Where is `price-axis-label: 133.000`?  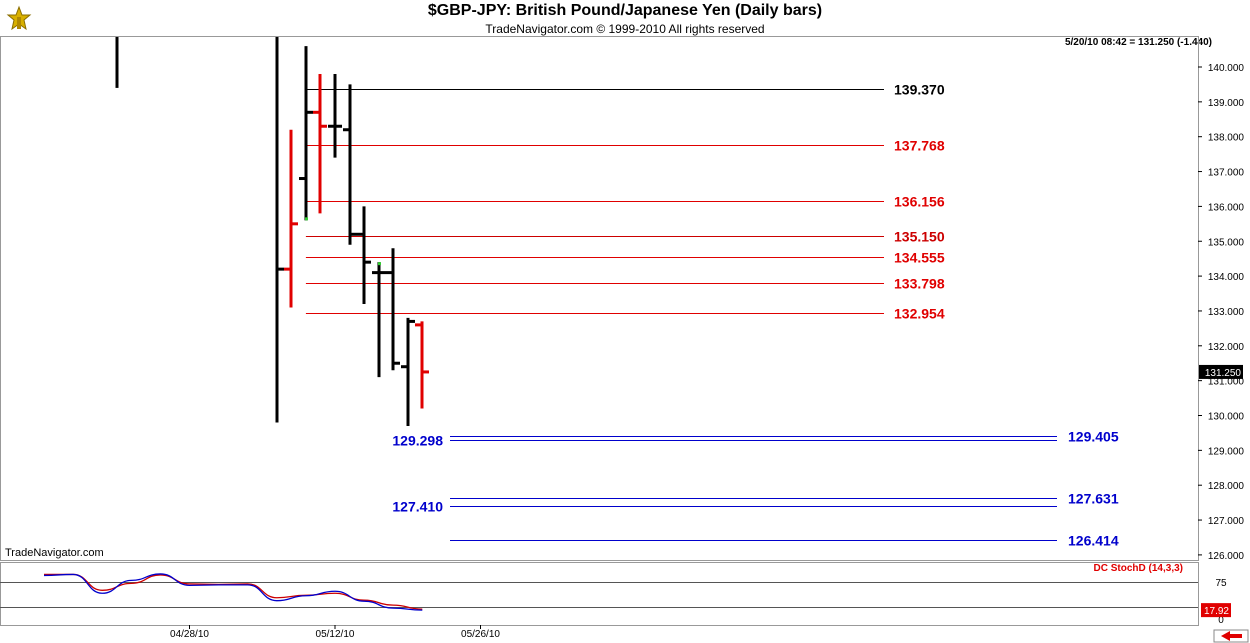 price-axis-label: 133.000 is located at coordinates (1226, 312).